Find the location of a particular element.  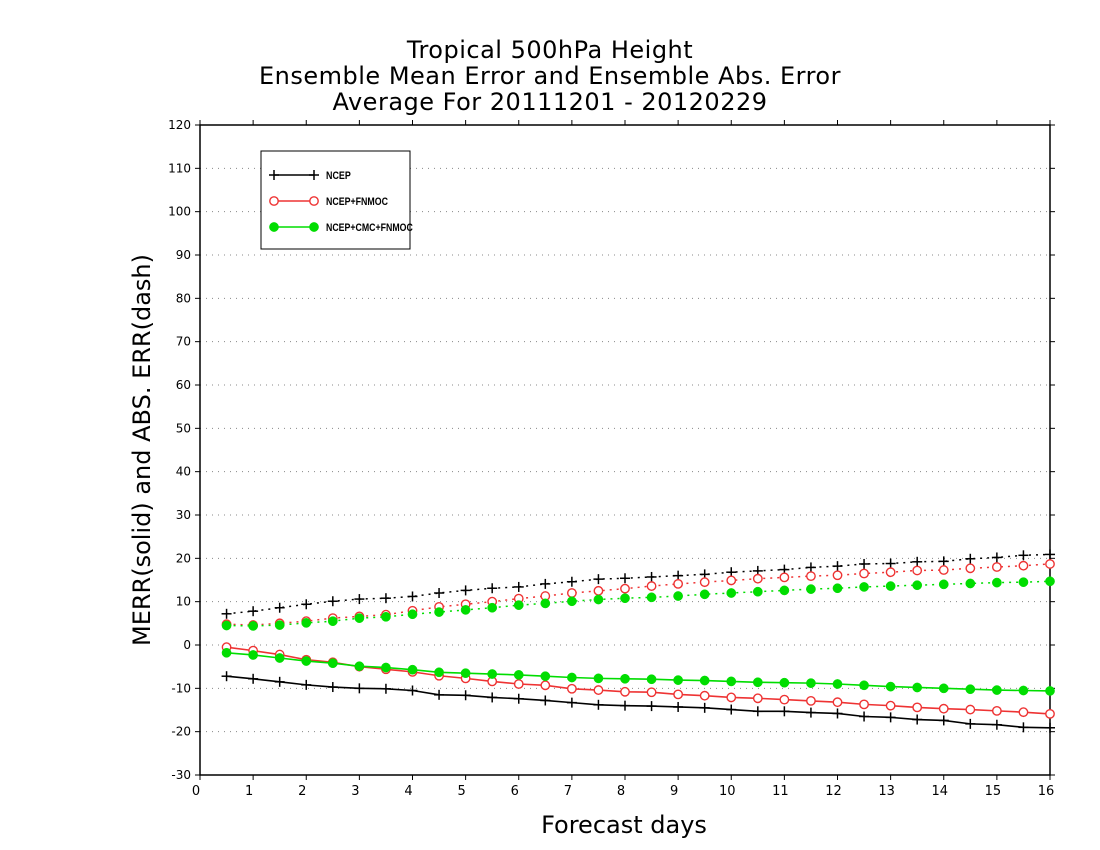

y-tick-label: -10 is located at coordinates (181, 688).